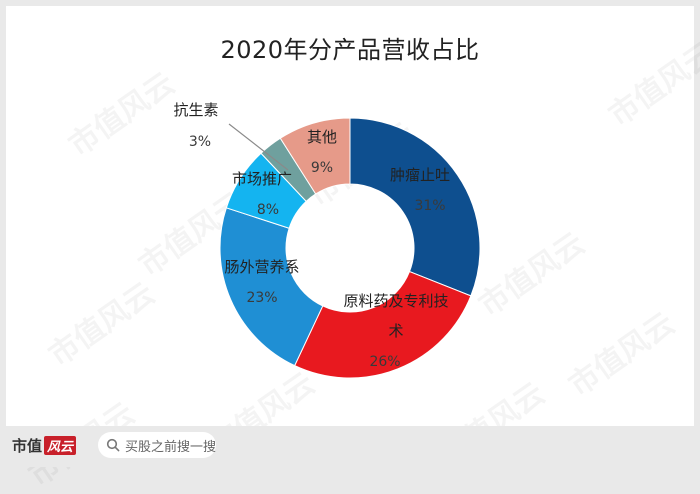 This screenshot has height=494, width=700. Describe the element at coordinates (261, 267) in the screenshot. I see `slice-label: 肠外营养系` at that location.